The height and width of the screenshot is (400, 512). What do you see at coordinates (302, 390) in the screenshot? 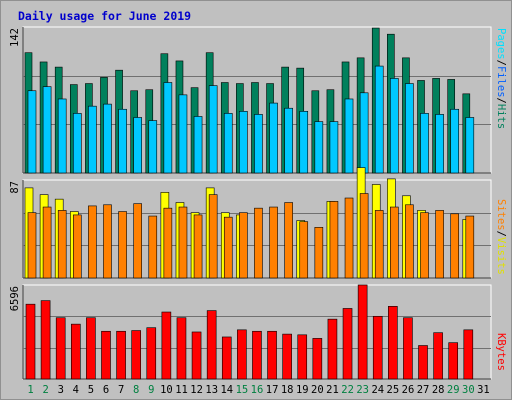
I see `day-label-19: 19` at bounding box center [302, 390].